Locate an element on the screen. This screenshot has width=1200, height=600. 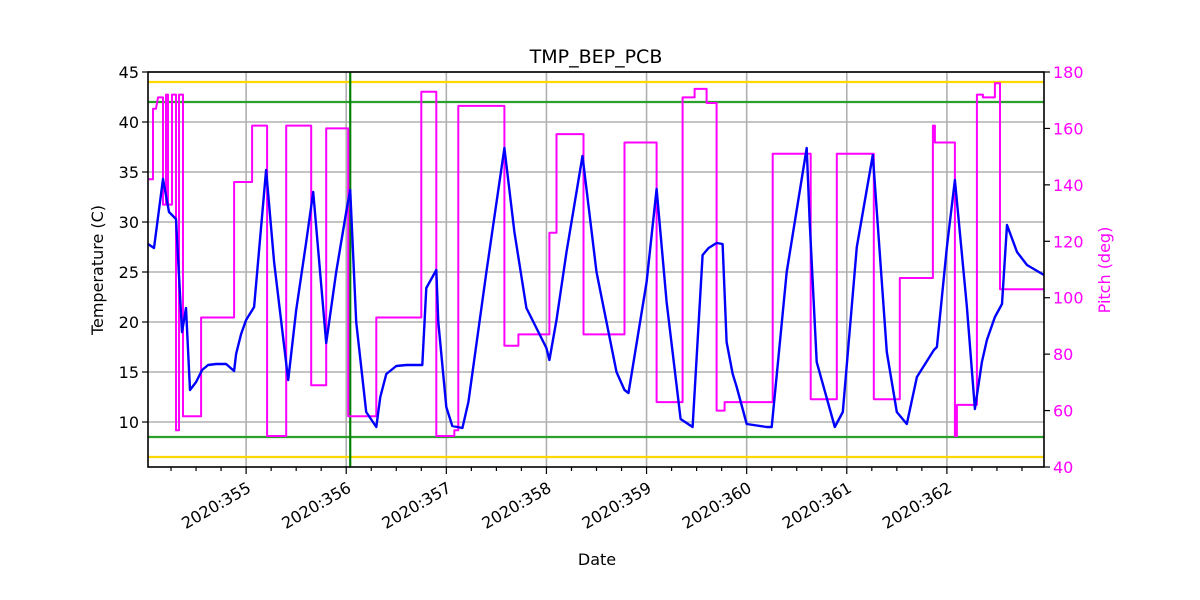
y2-tick-label: 180 is located at coordinates (1068, 72).